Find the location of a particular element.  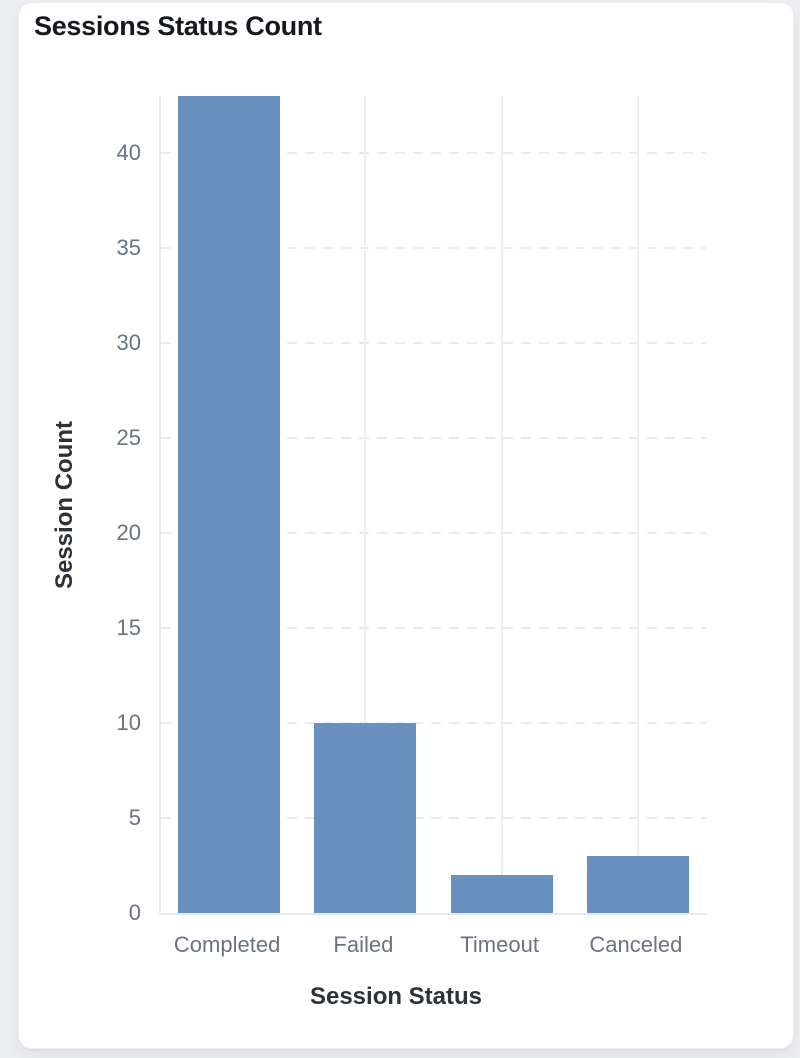

y-tick-label: 40 is located at coordinates (128, 152).